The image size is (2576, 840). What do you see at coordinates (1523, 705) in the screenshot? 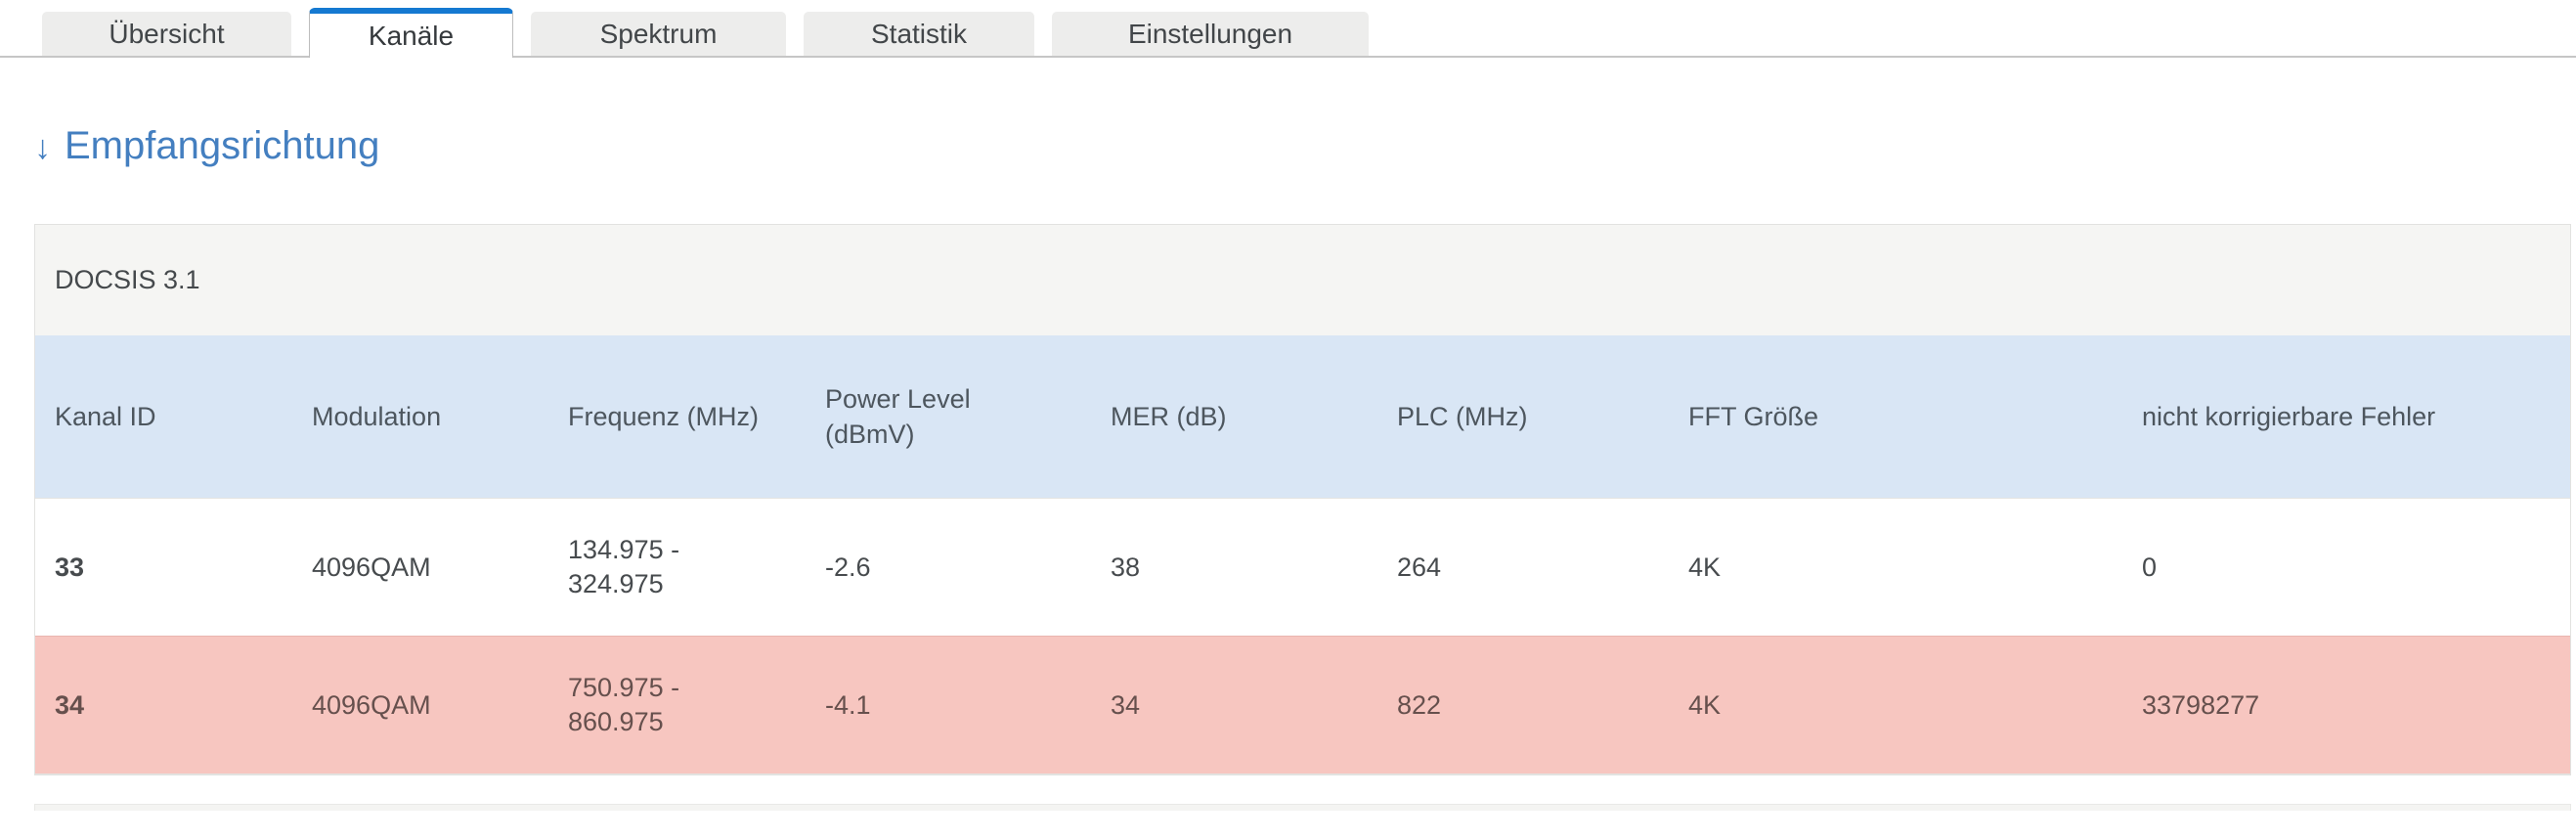
I see `cell-plc: 822` at bounding box center [1523, 705].